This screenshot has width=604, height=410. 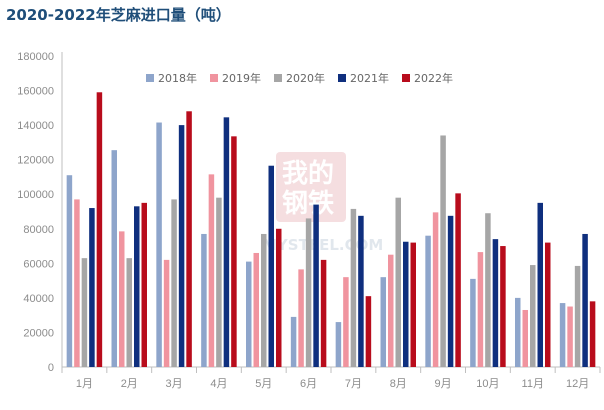 What do you see at coordinates (38, 333) in the screenshot?
I see `y-tick-label: 20000` at bounding box center [38, 333].